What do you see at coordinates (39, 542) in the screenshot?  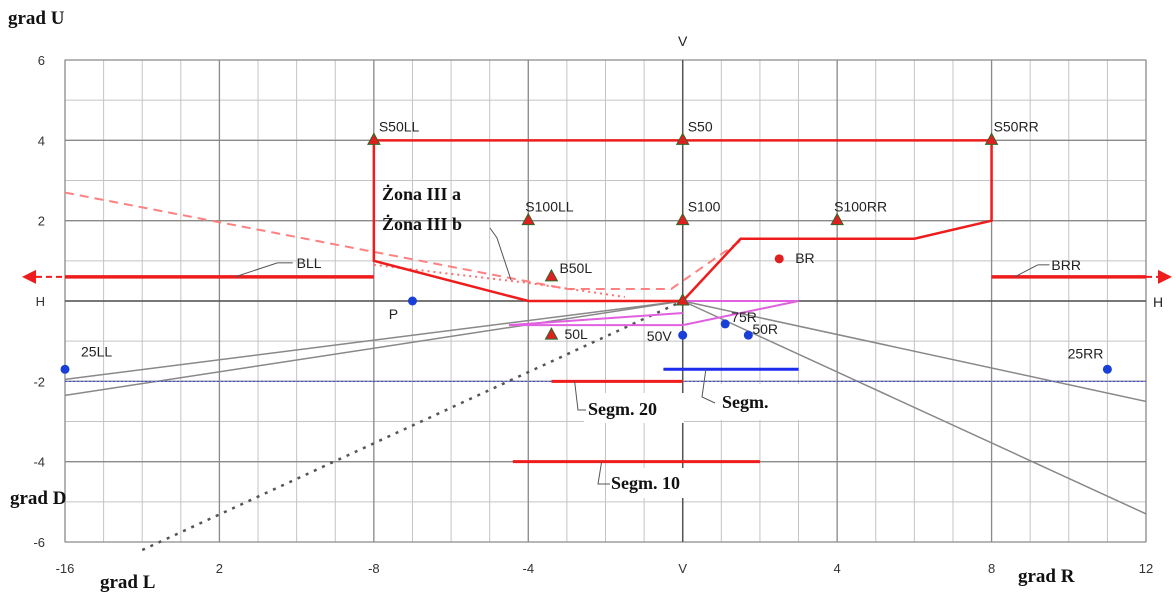 I see `y-tick-label: -6` at bounding box center [39, 542].